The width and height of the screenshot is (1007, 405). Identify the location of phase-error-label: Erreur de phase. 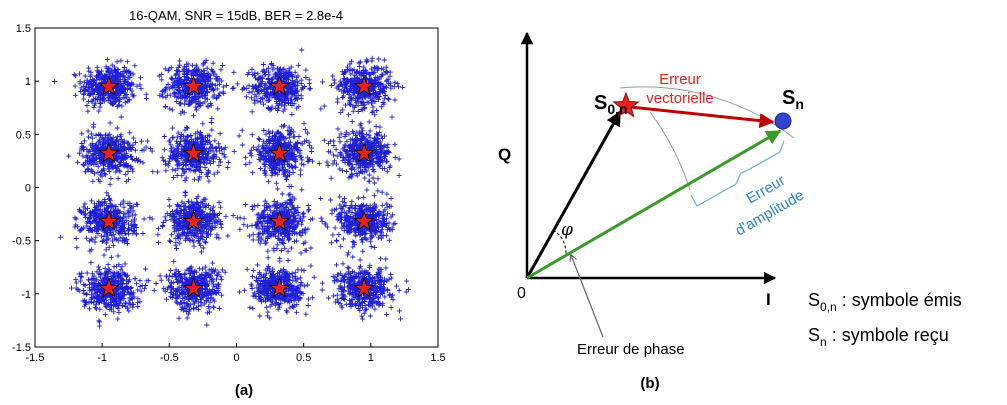
(631, 349).